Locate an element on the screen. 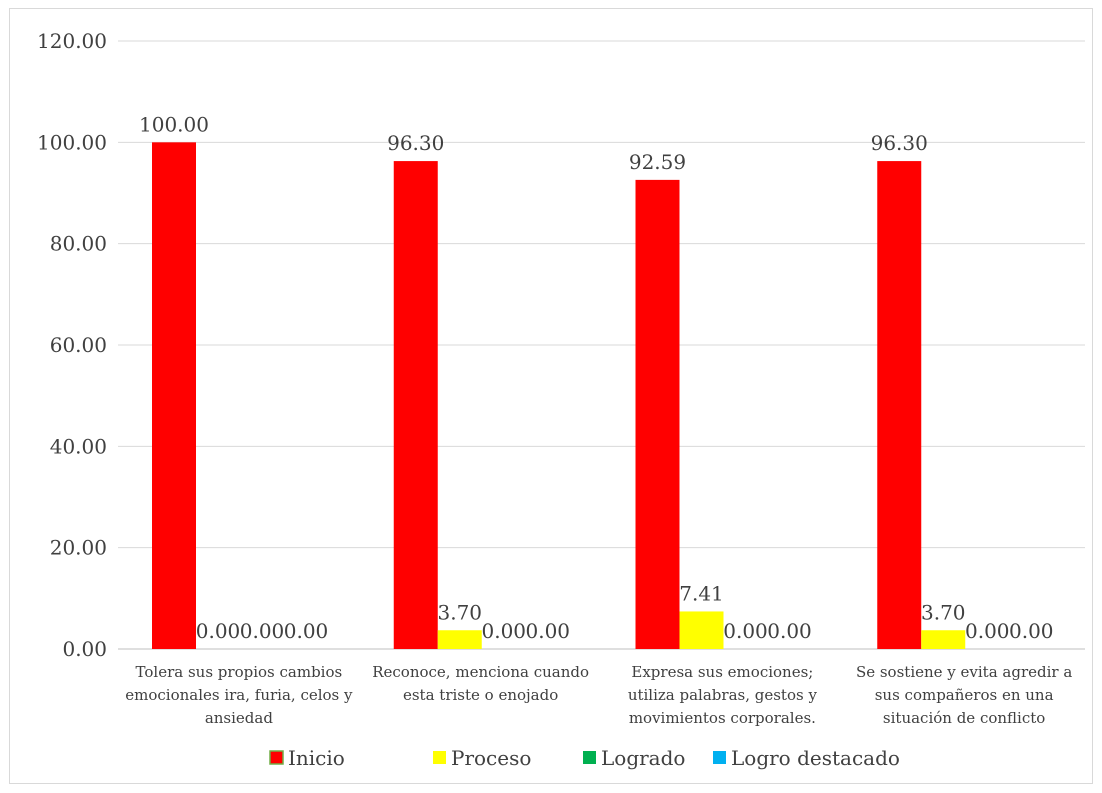 This screenshot has height=793, width=1102. legend-swatch-proceso is located at coordinates (439, 757).